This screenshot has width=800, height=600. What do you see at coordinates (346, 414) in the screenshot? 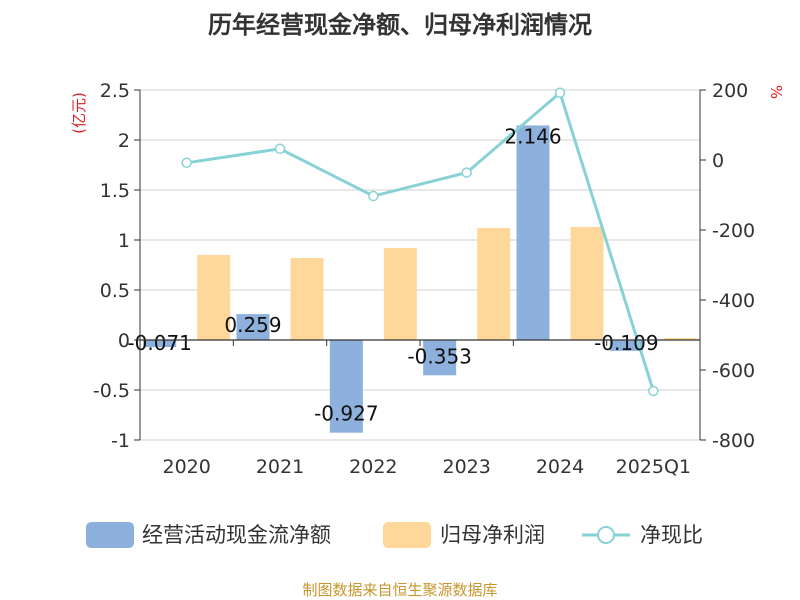
I see `data-label-cashflow-2022: -0.927` at bounding box center [346, 414].